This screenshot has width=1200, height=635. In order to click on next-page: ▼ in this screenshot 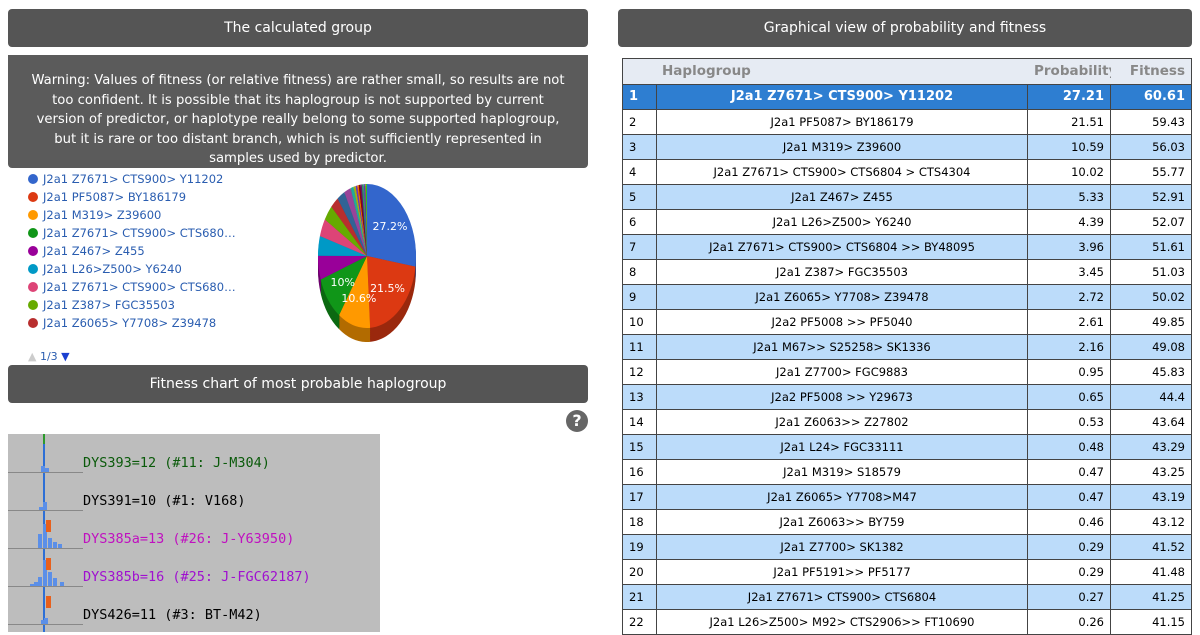, I will do `click(65, 356)`.